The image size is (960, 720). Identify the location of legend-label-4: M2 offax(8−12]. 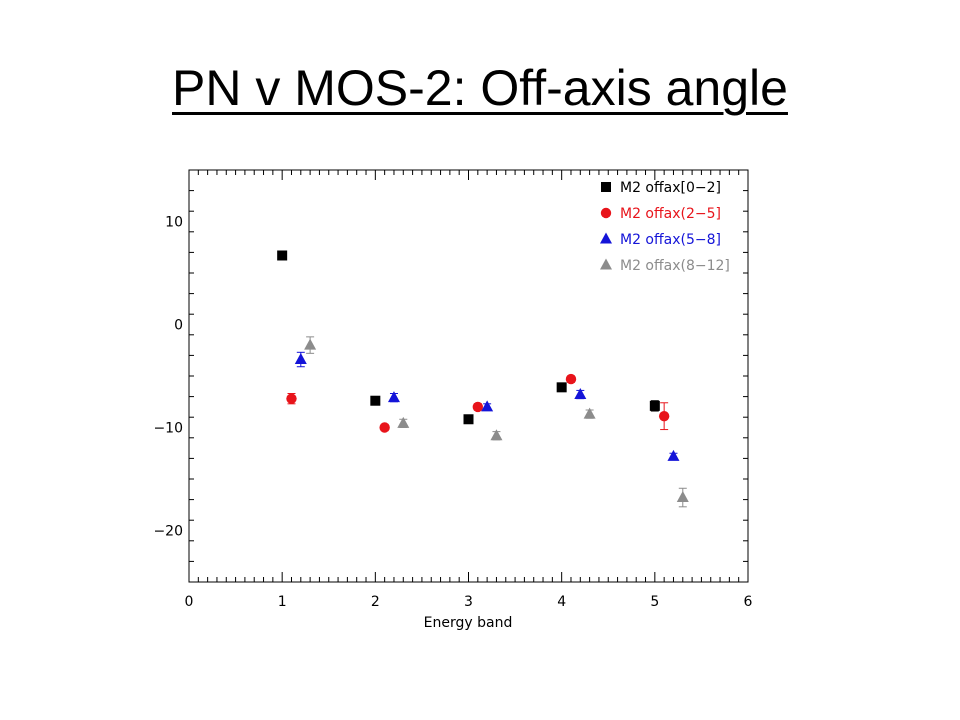
(675, 266).